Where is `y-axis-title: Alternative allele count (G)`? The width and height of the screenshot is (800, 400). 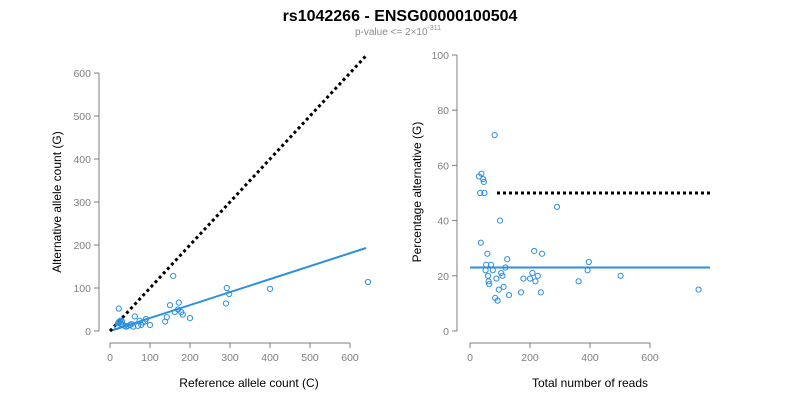
y-axis-title: Alternative allele count (G) is located at coordinates (57, 201).